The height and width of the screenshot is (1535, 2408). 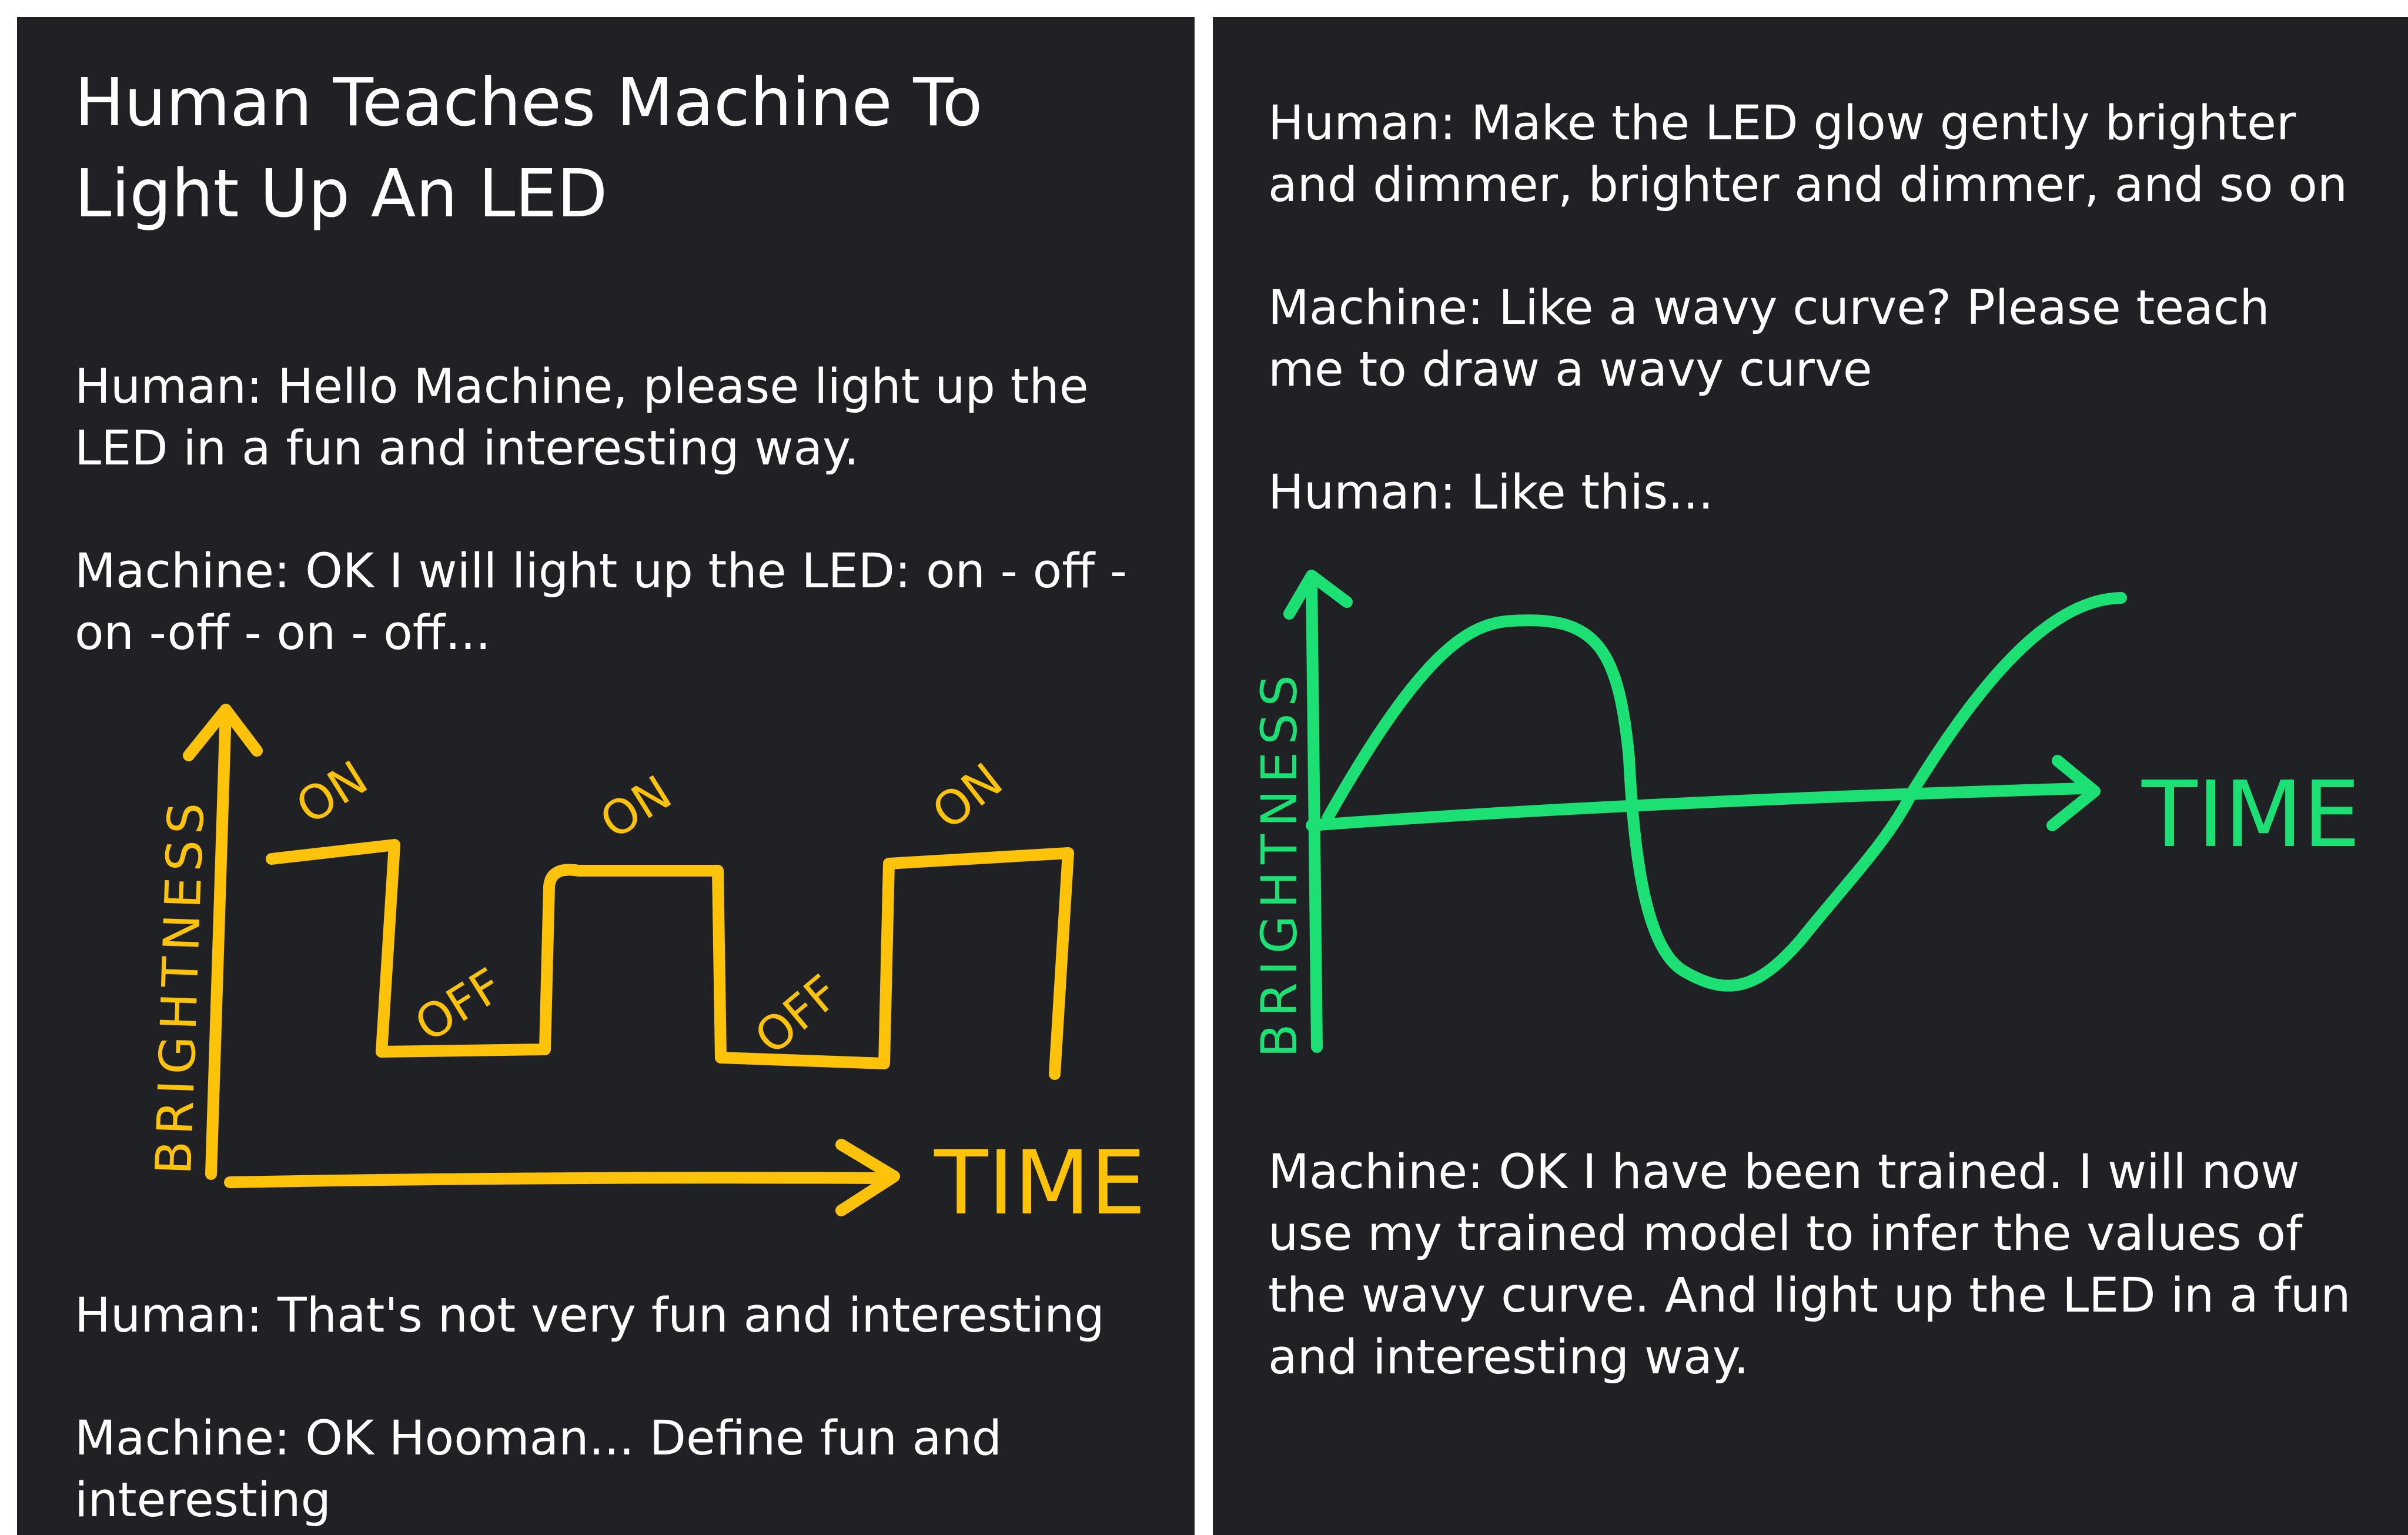 What do you see at coordinates (529, 148) in the screenshot?
I see `page-title: Human Teaches Machine To Light Up An LED` at bounding box center [529, 148].